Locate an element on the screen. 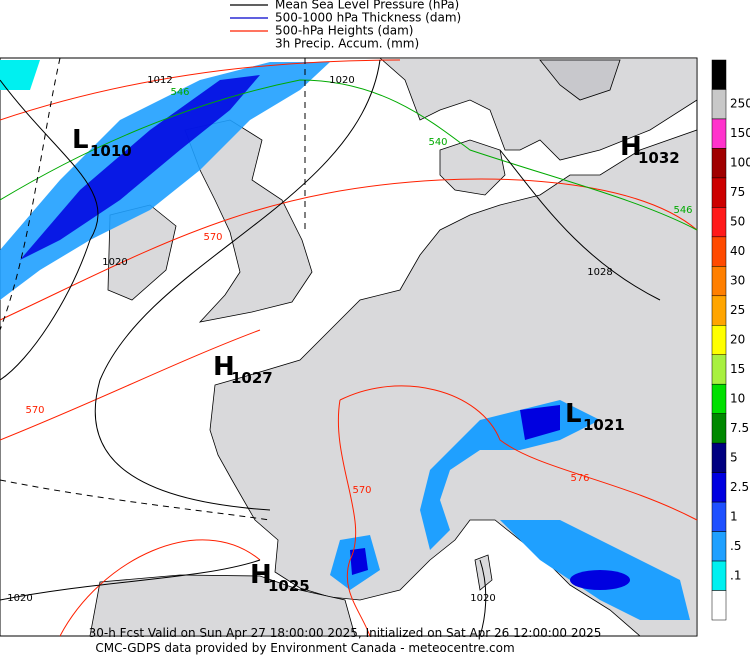 The width and height of the screenshot is (750, 656). colorbar-label: 10 is located at coordinates (737, 398).